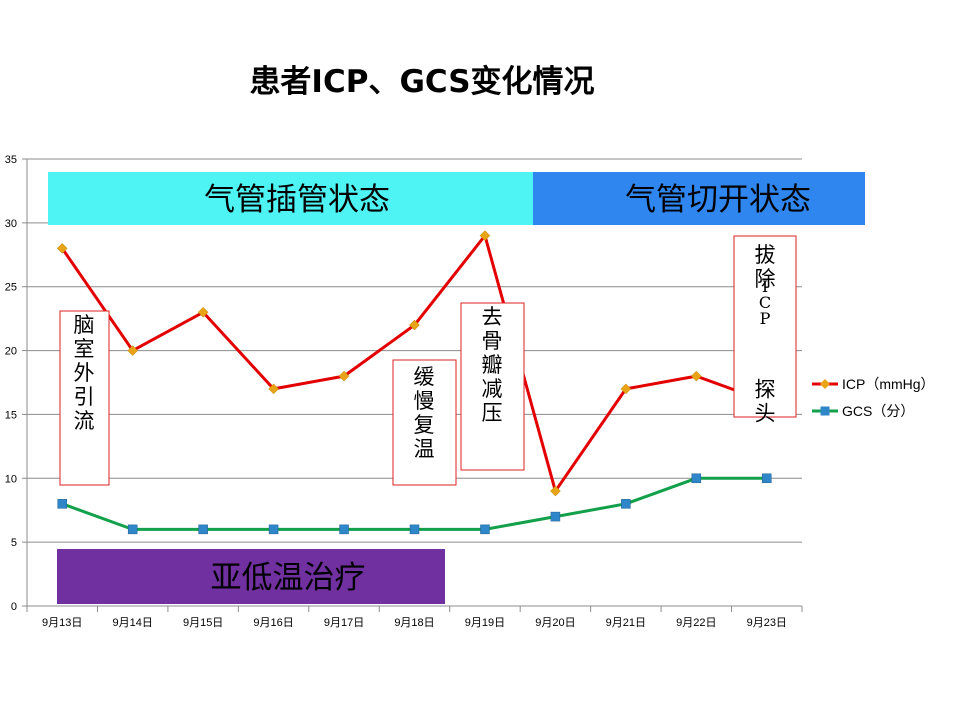 The height and width of the screenshot is (720, 960). What do you see at coordinates (133, 623) in the screenshot?
I see `x-tick-label: 9月14日` at bounding box center [133, 623].